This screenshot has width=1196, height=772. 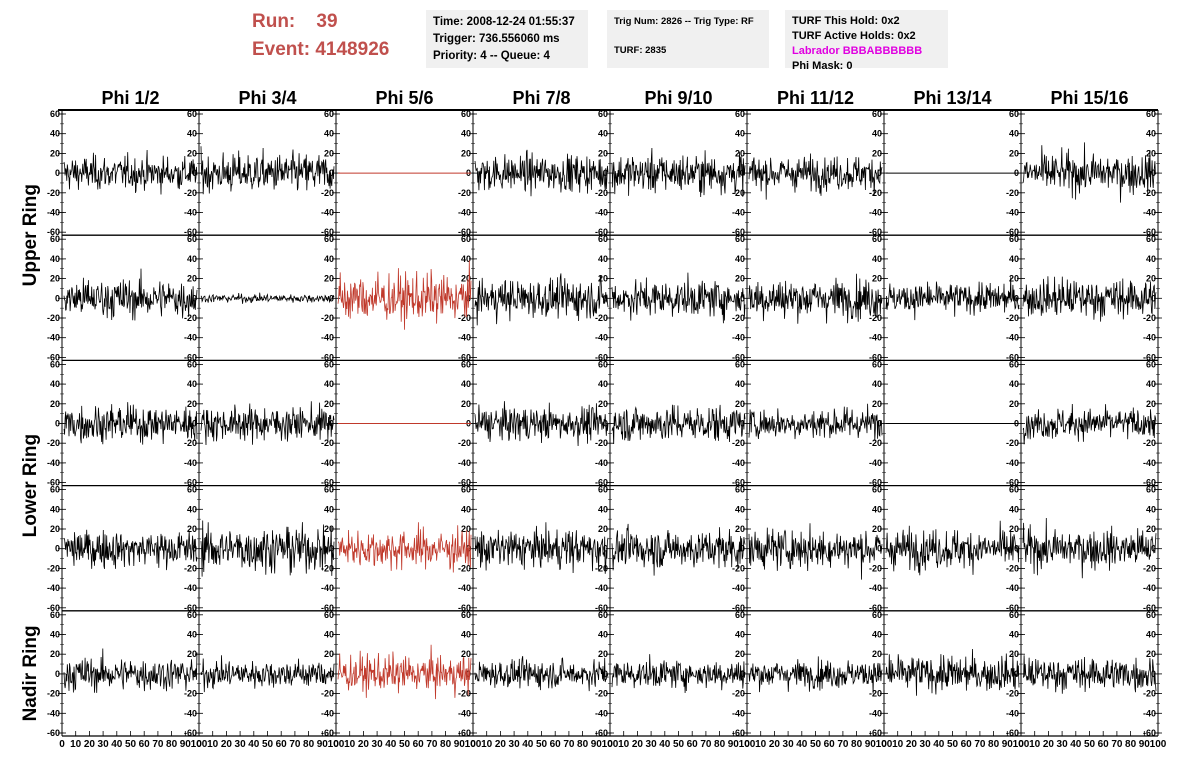 I want to click on x-tick-label: 80, so click(x=720, y=744).